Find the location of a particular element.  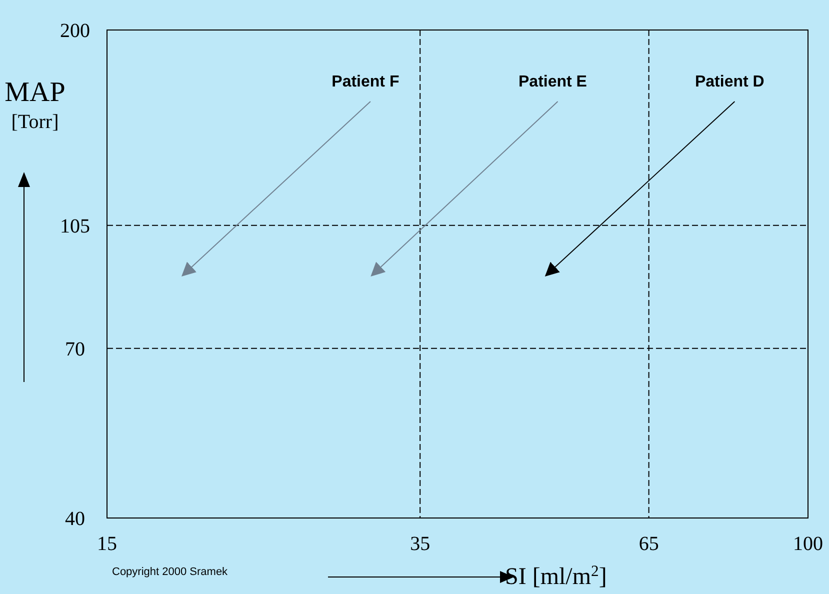

series-label: Patient F is located at coordinates (366, 81).